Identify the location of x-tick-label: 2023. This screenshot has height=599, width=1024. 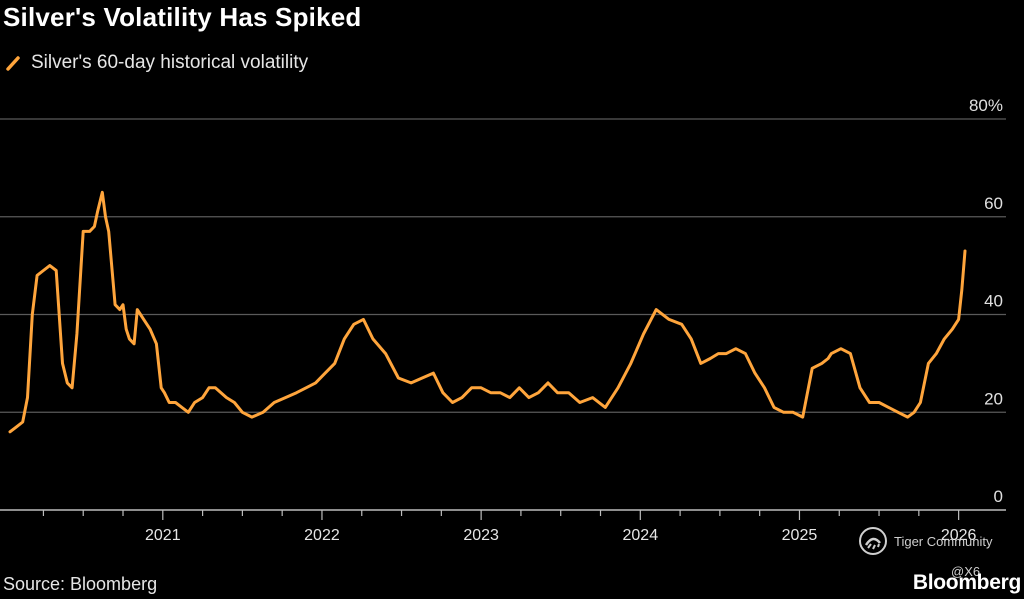
(481, 535).